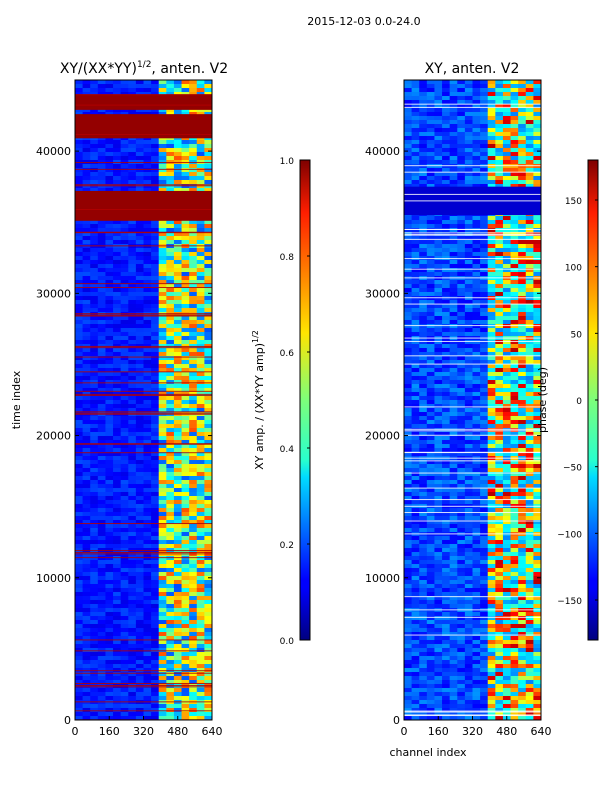  Describe the element at coordinates (53, 151) in the screenshot. I see `y-tick-label: 40000` at that location.